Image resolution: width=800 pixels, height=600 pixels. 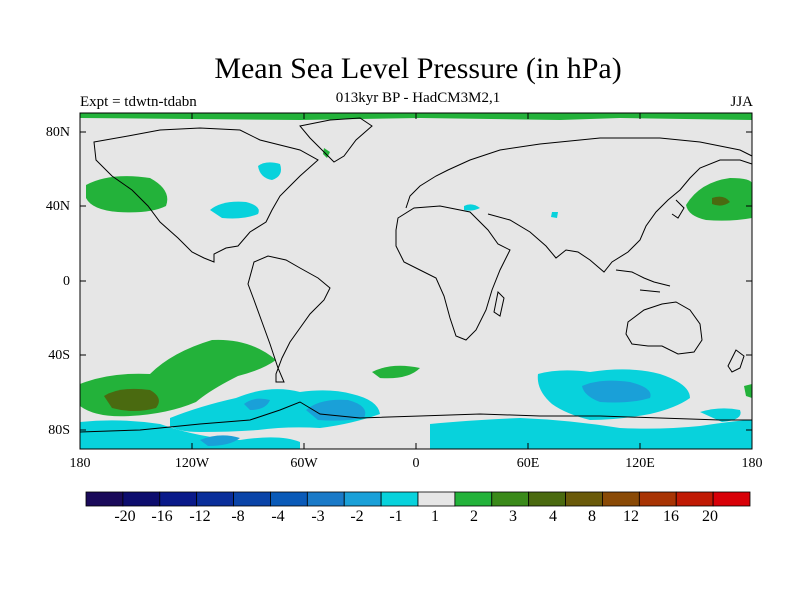 I want to click on colorbar, so click(x=418, y=499).